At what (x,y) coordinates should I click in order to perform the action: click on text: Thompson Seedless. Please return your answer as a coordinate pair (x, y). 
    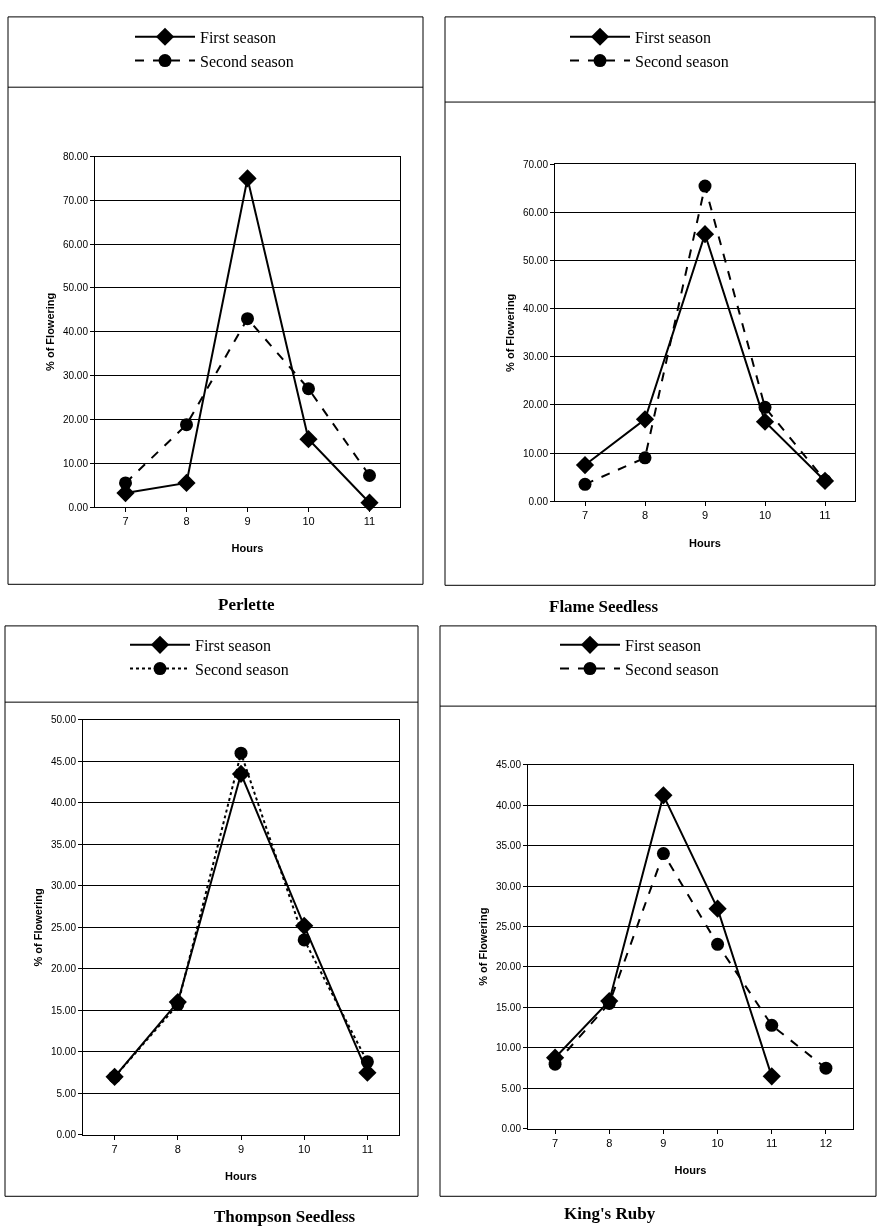
    Looking at the image, I should click on (285, 1216).